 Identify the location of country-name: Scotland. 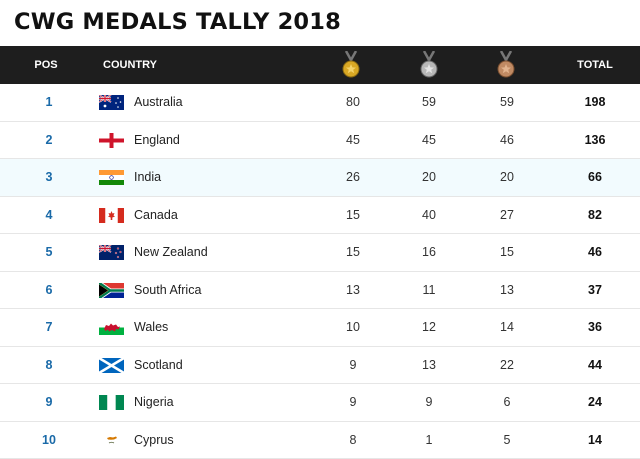
(158, 366).